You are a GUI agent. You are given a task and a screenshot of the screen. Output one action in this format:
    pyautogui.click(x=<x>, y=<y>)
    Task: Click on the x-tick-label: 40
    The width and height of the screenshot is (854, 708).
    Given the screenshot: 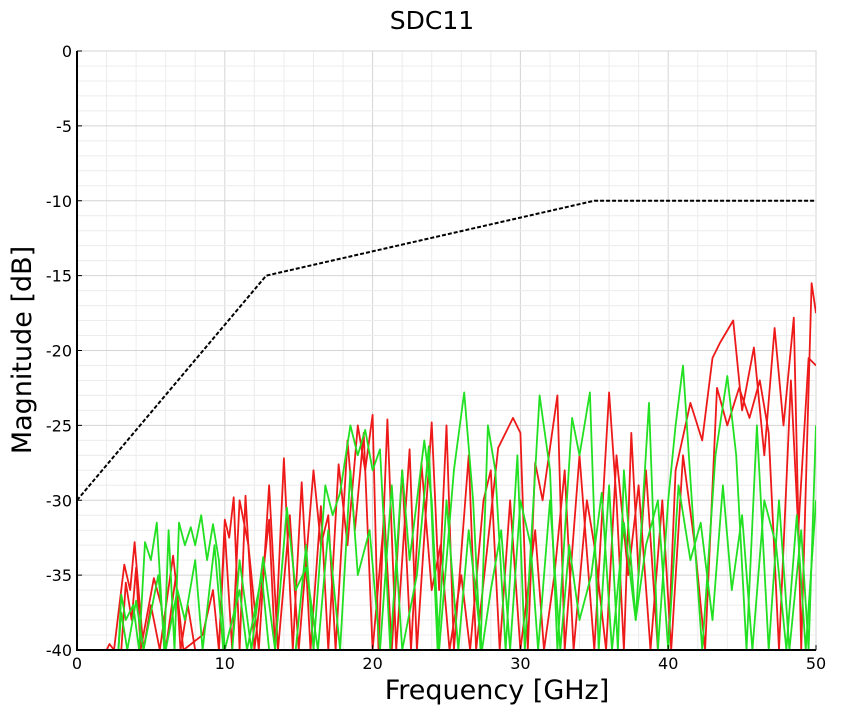 What is the action you would take?
    pyautogui.click(x=668, y=663)
    